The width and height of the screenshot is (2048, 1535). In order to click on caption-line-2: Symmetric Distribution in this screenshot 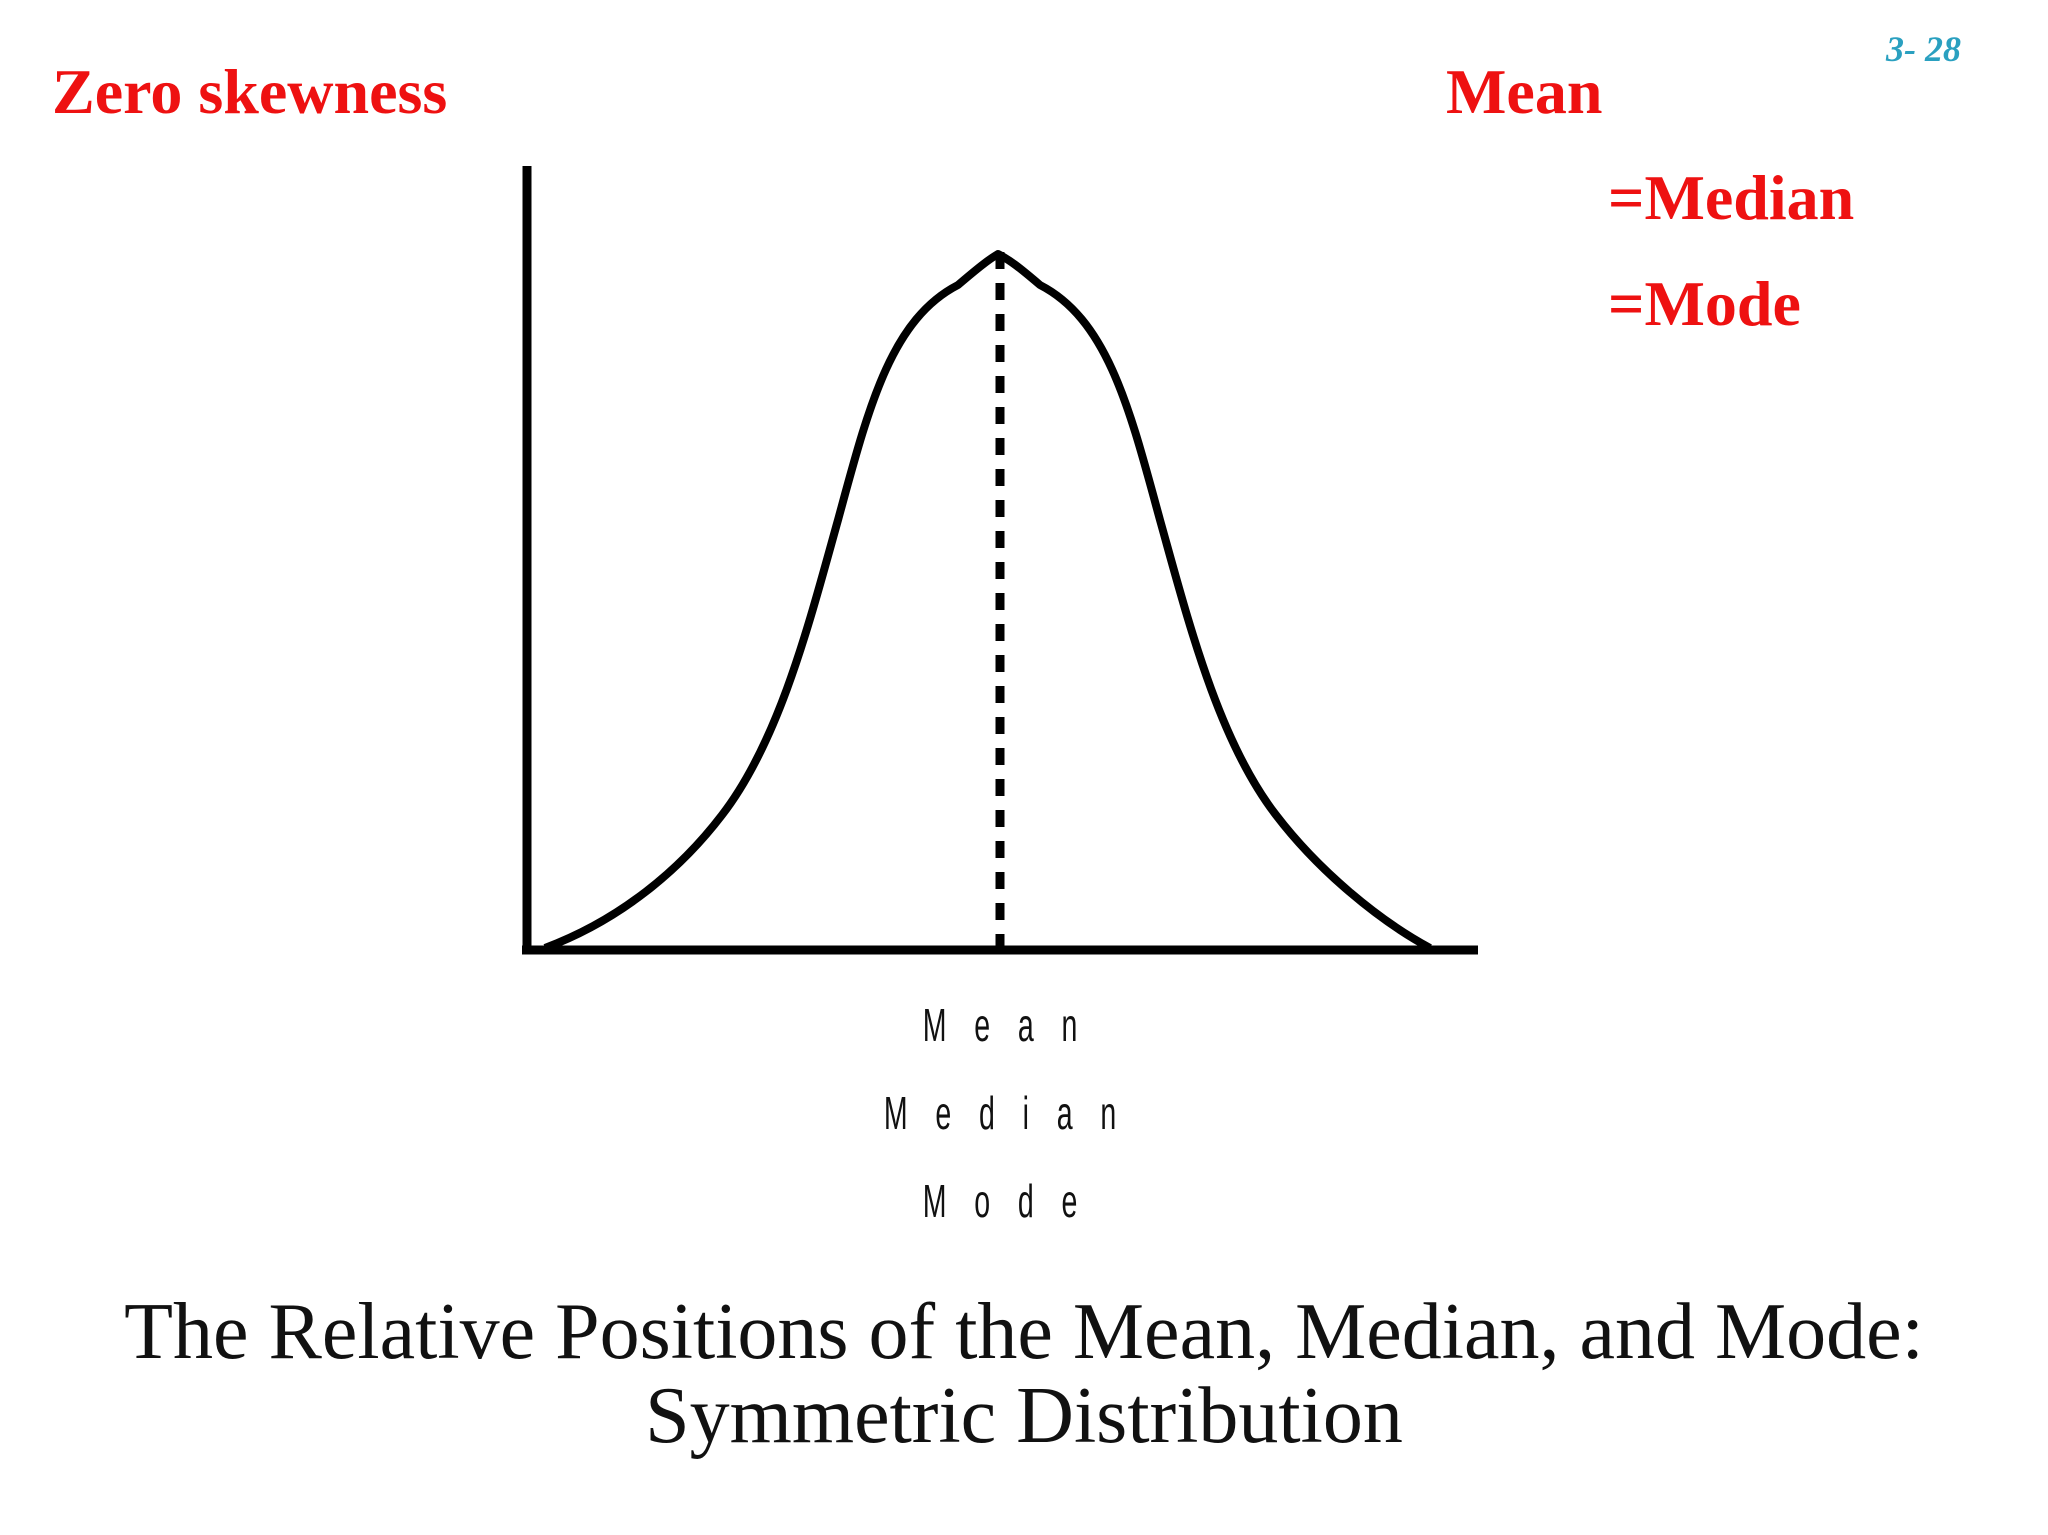, I will do `click(1024, 1416)`.